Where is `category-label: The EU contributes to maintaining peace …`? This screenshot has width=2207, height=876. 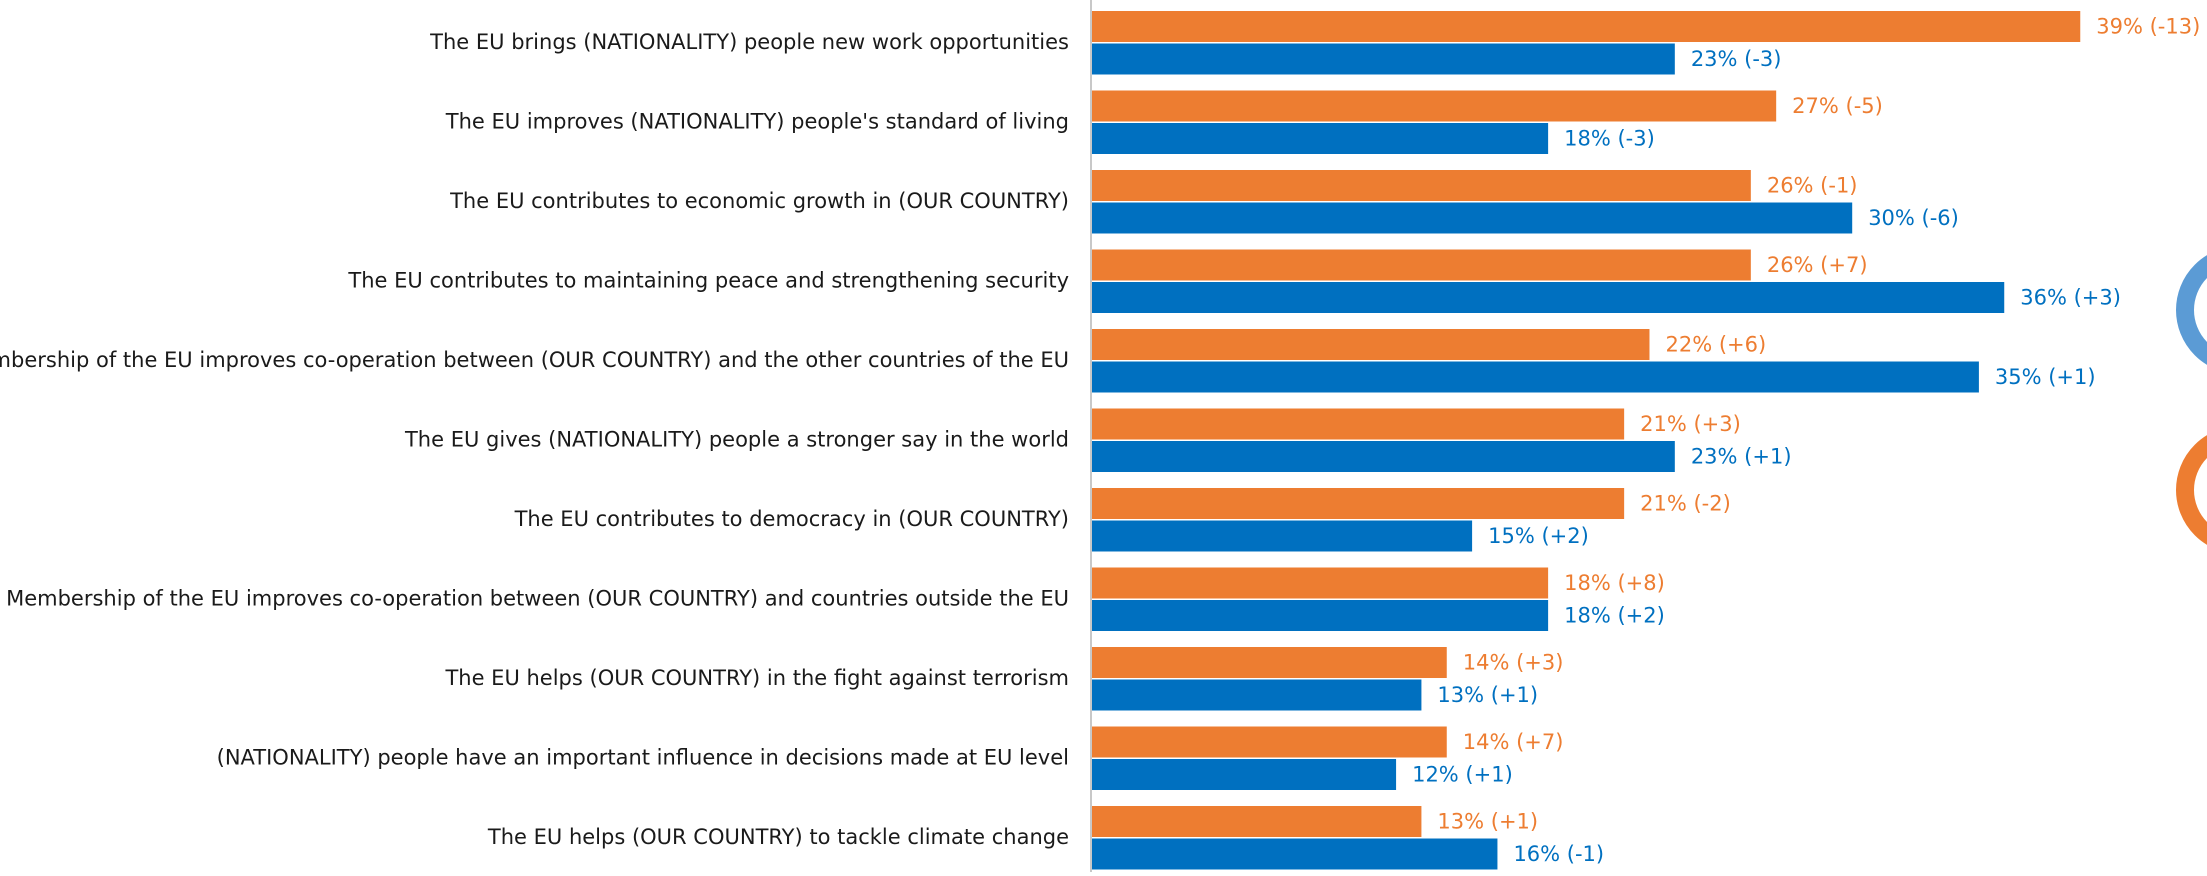 category-label: The EU contributes to maintaining peace … is located at coordinates (708, 281).